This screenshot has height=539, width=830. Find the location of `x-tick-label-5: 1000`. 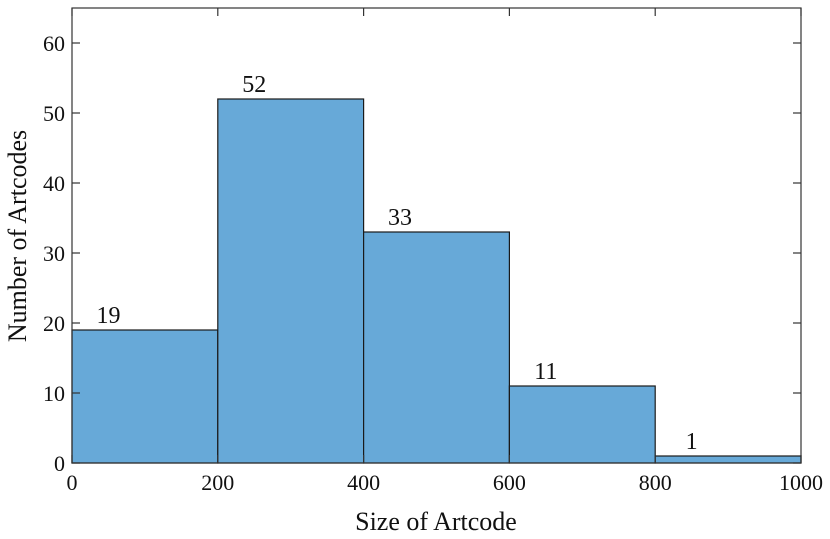

x-tick-label-5: 1000 is located at coordinates (801, 482).